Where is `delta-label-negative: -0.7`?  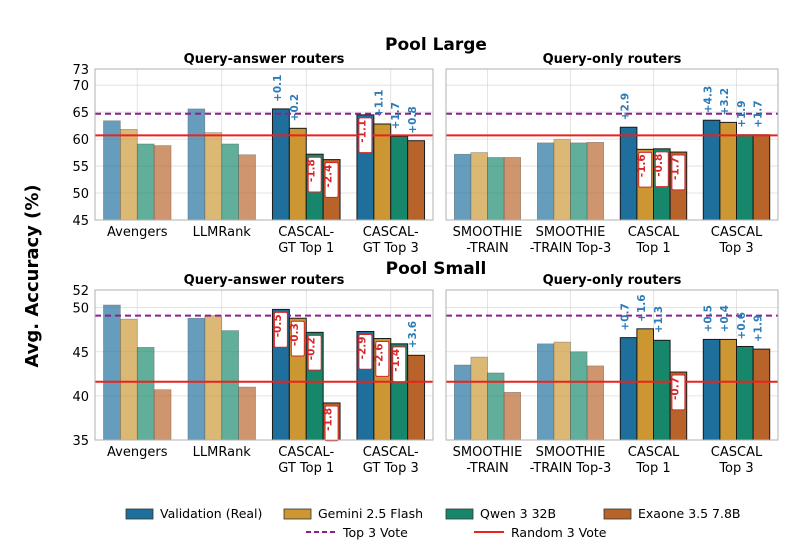
delta-label-negative: -0.7 is located at coordinates (675, 388).